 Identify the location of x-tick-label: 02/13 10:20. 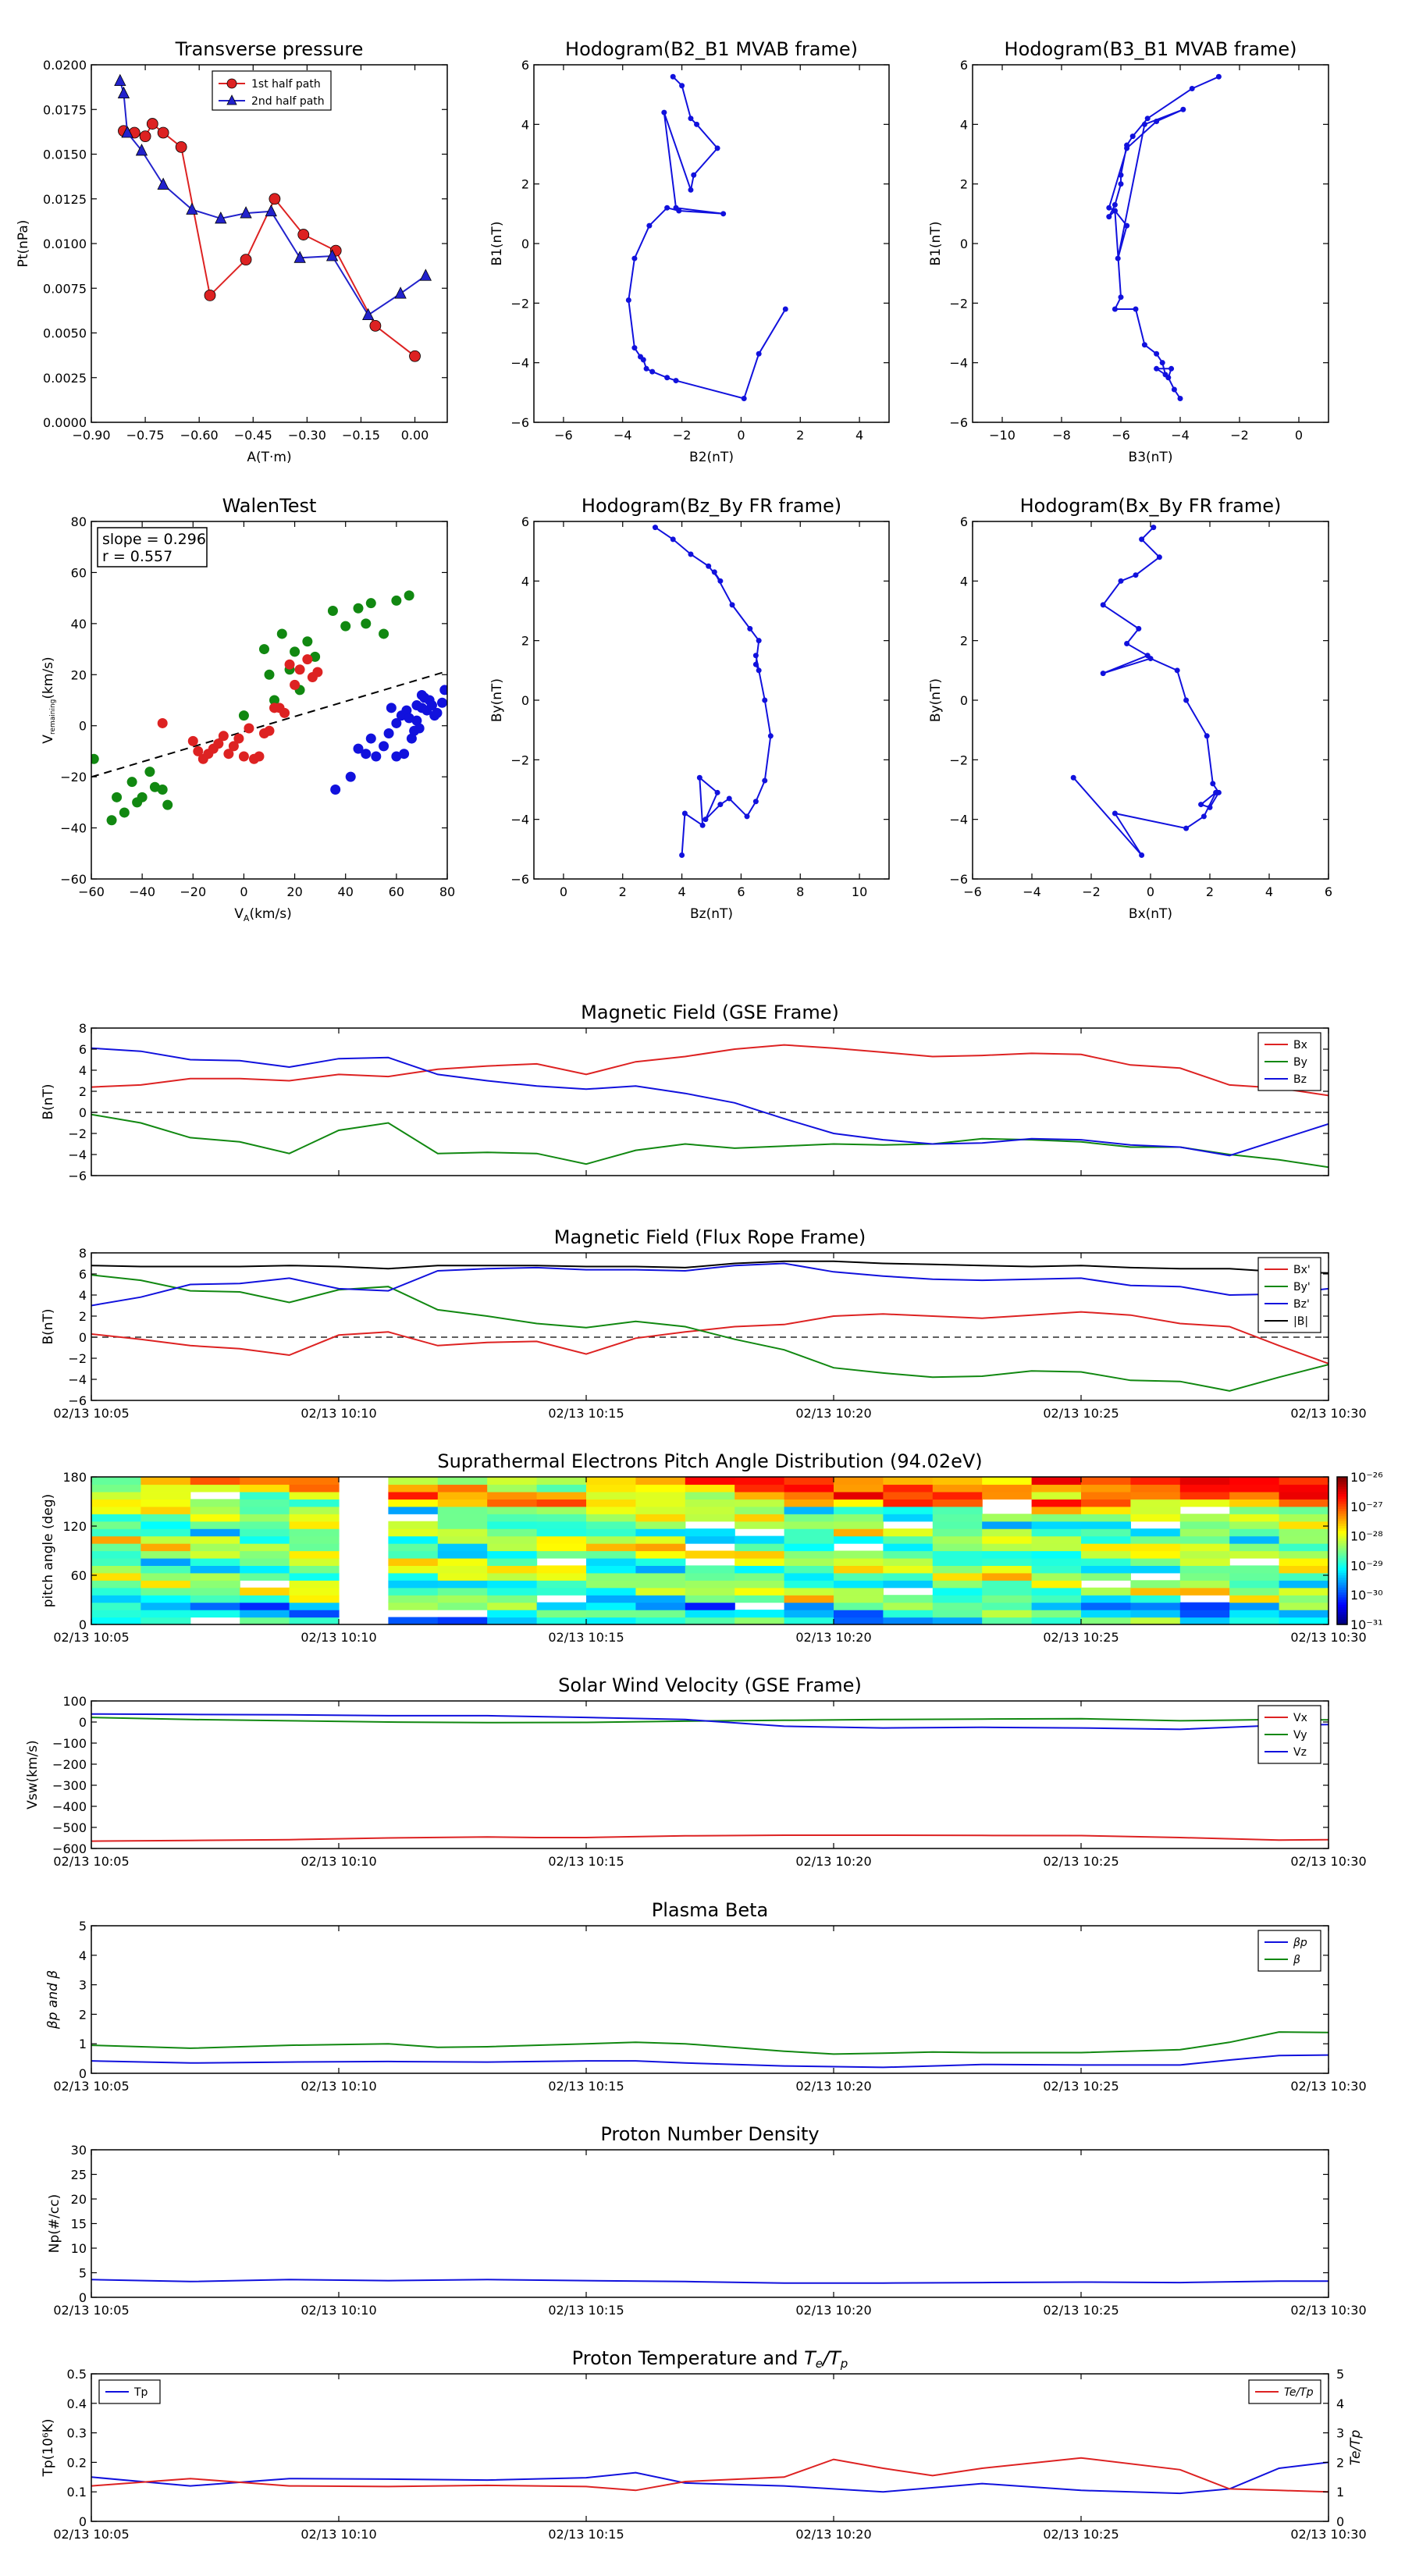
(833, 1861).